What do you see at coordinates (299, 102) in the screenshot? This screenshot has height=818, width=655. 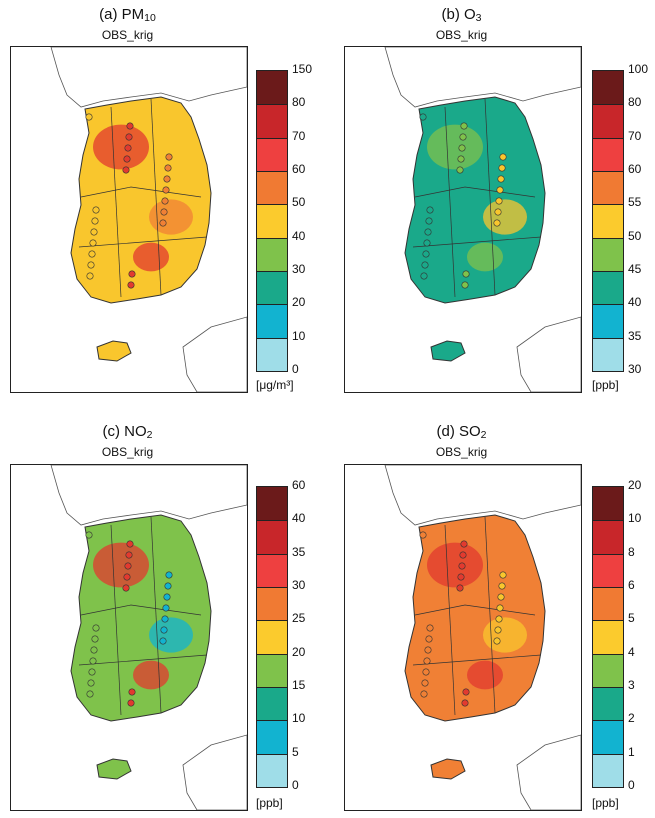 I see `color-scale-tick-label: 80` at bounding box center [299, 102].